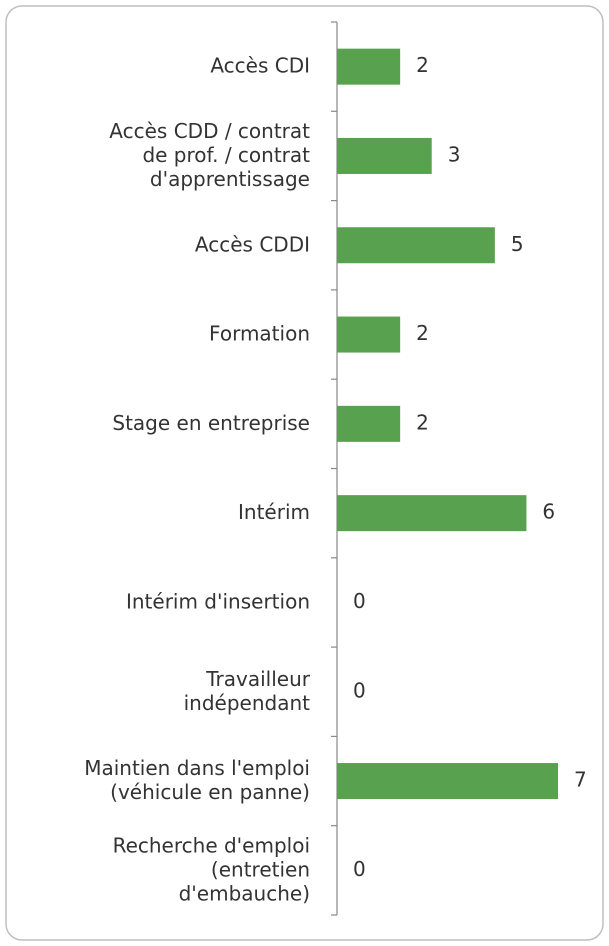  I want to click on category-label: Formation, so click(259, 333).